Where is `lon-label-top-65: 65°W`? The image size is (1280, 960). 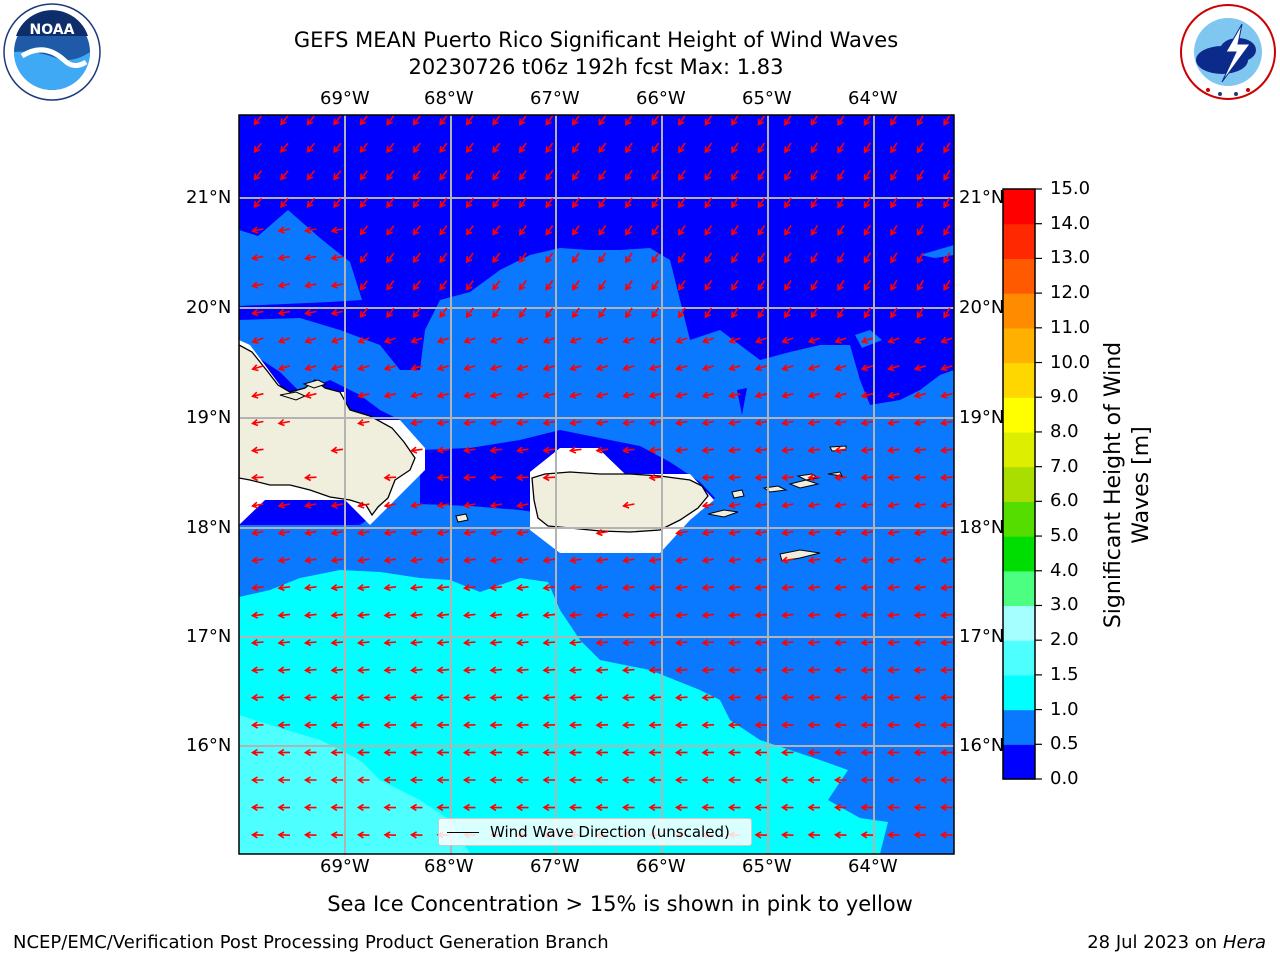
lon-label-top-65: 65°W is located at coordinates (767, 98).